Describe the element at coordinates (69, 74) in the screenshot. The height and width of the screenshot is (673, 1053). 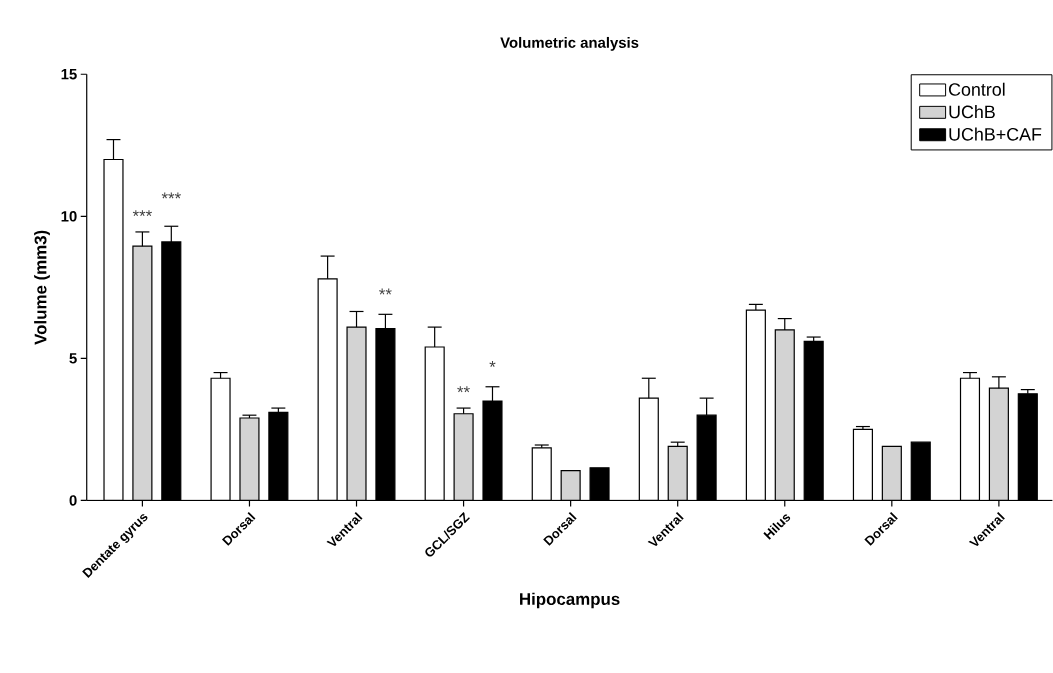
I see `y-tick-label: 15` at that location.